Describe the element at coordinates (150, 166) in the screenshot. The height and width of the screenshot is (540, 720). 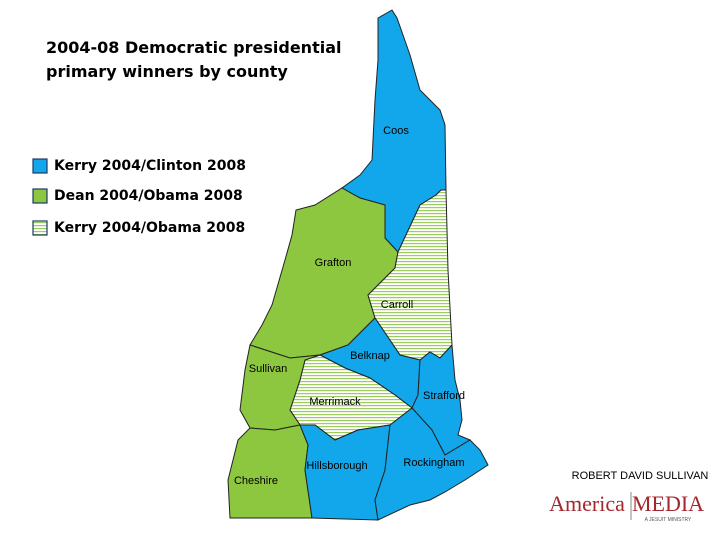
I see `legend-label: Kerry 2004/Clinton 2008` at that location.